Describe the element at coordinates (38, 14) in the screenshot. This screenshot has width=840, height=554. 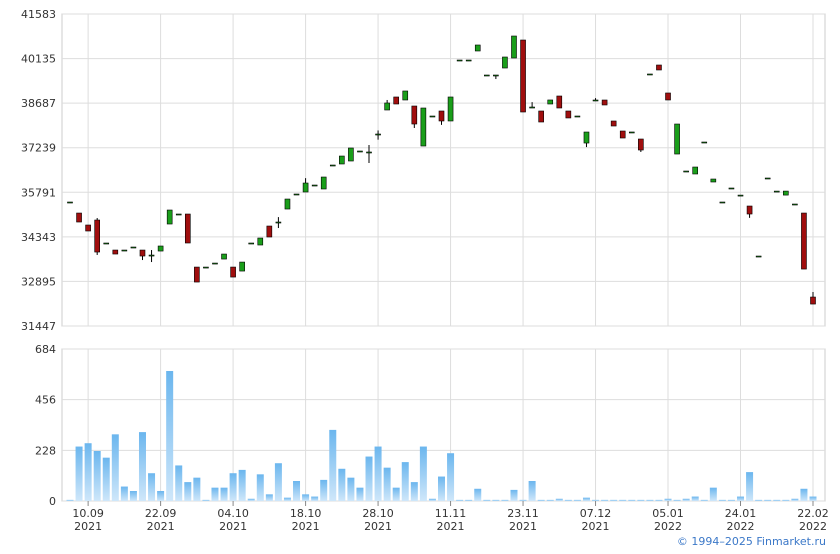
I see `y-tick-label: 41583` at that location.